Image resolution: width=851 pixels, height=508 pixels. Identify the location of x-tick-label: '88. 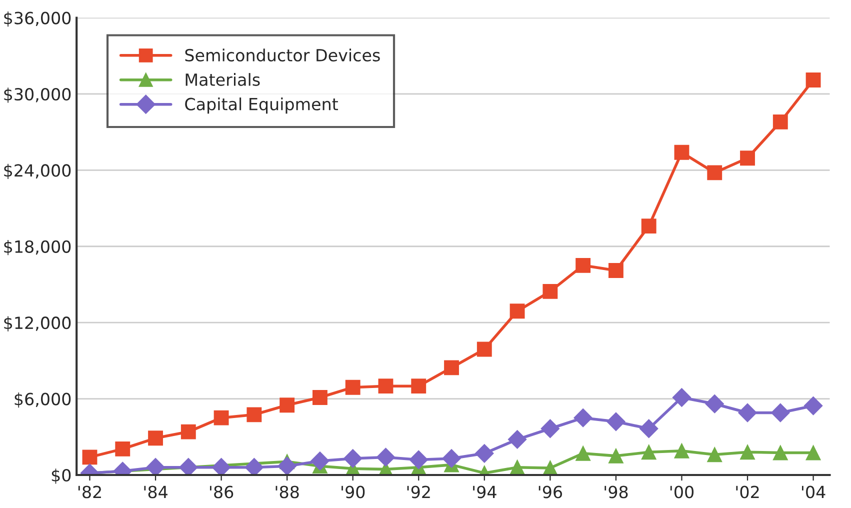
(287, 492).